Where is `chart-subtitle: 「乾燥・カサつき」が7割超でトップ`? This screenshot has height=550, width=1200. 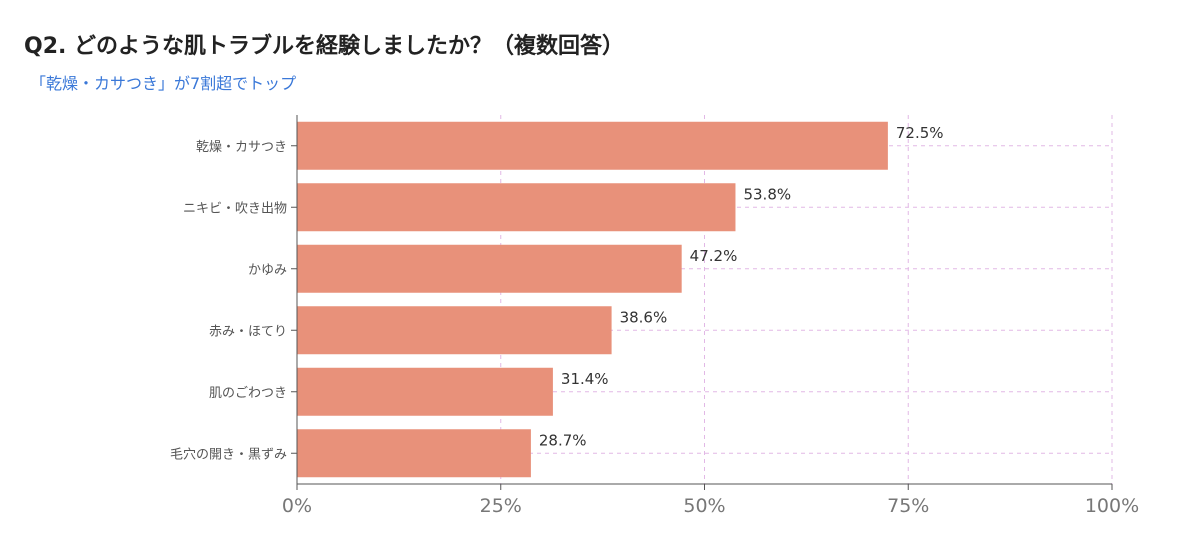
chart-subtitle: 「乾燥・カサつき」が7割超でトップ is located at coordinates (163, 83).